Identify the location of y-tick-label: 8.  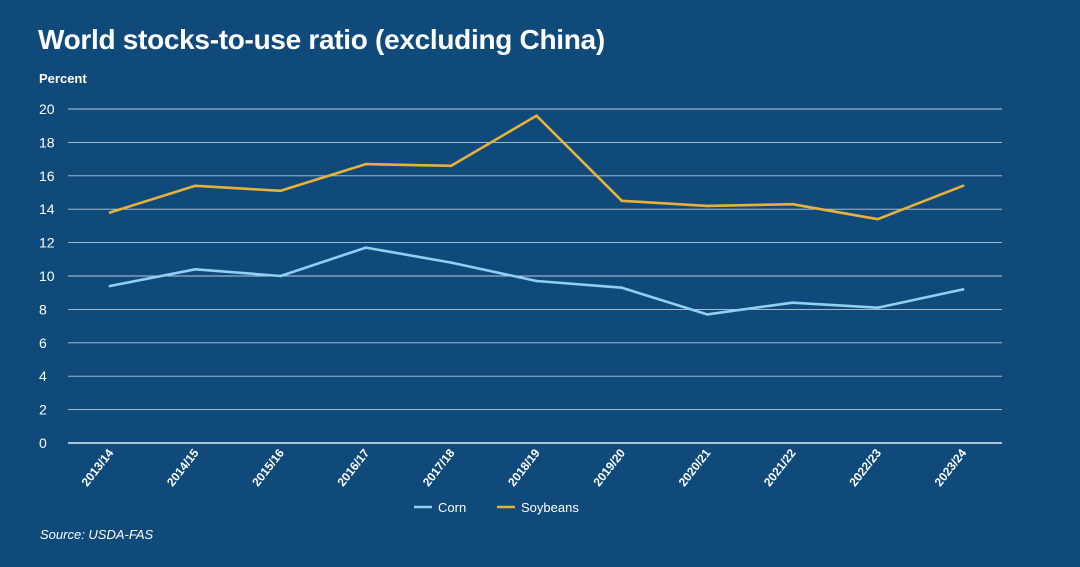
(43, 309).